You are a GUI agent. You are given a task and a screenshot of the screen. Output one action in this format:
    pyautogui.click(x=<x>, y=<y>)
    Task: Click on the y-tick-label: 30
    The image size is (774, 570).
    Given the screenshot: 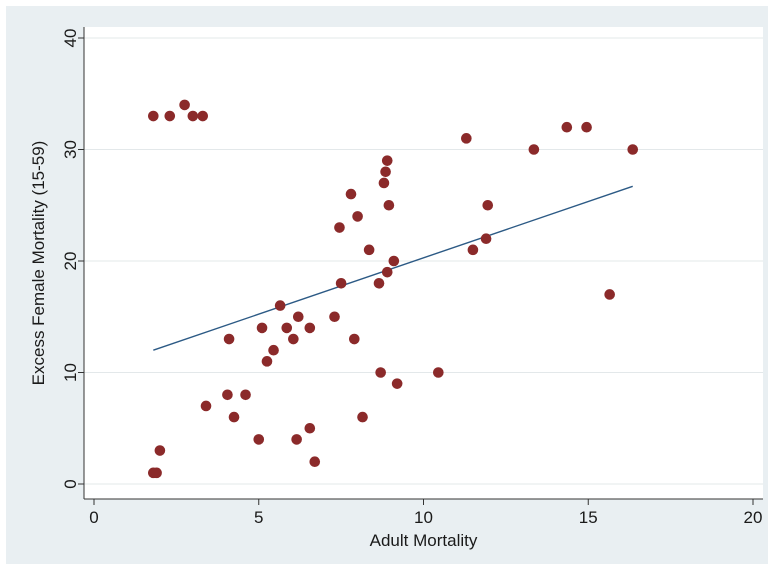 What is the action you would take?
    pyautogui.click(x=70, y=149)
    